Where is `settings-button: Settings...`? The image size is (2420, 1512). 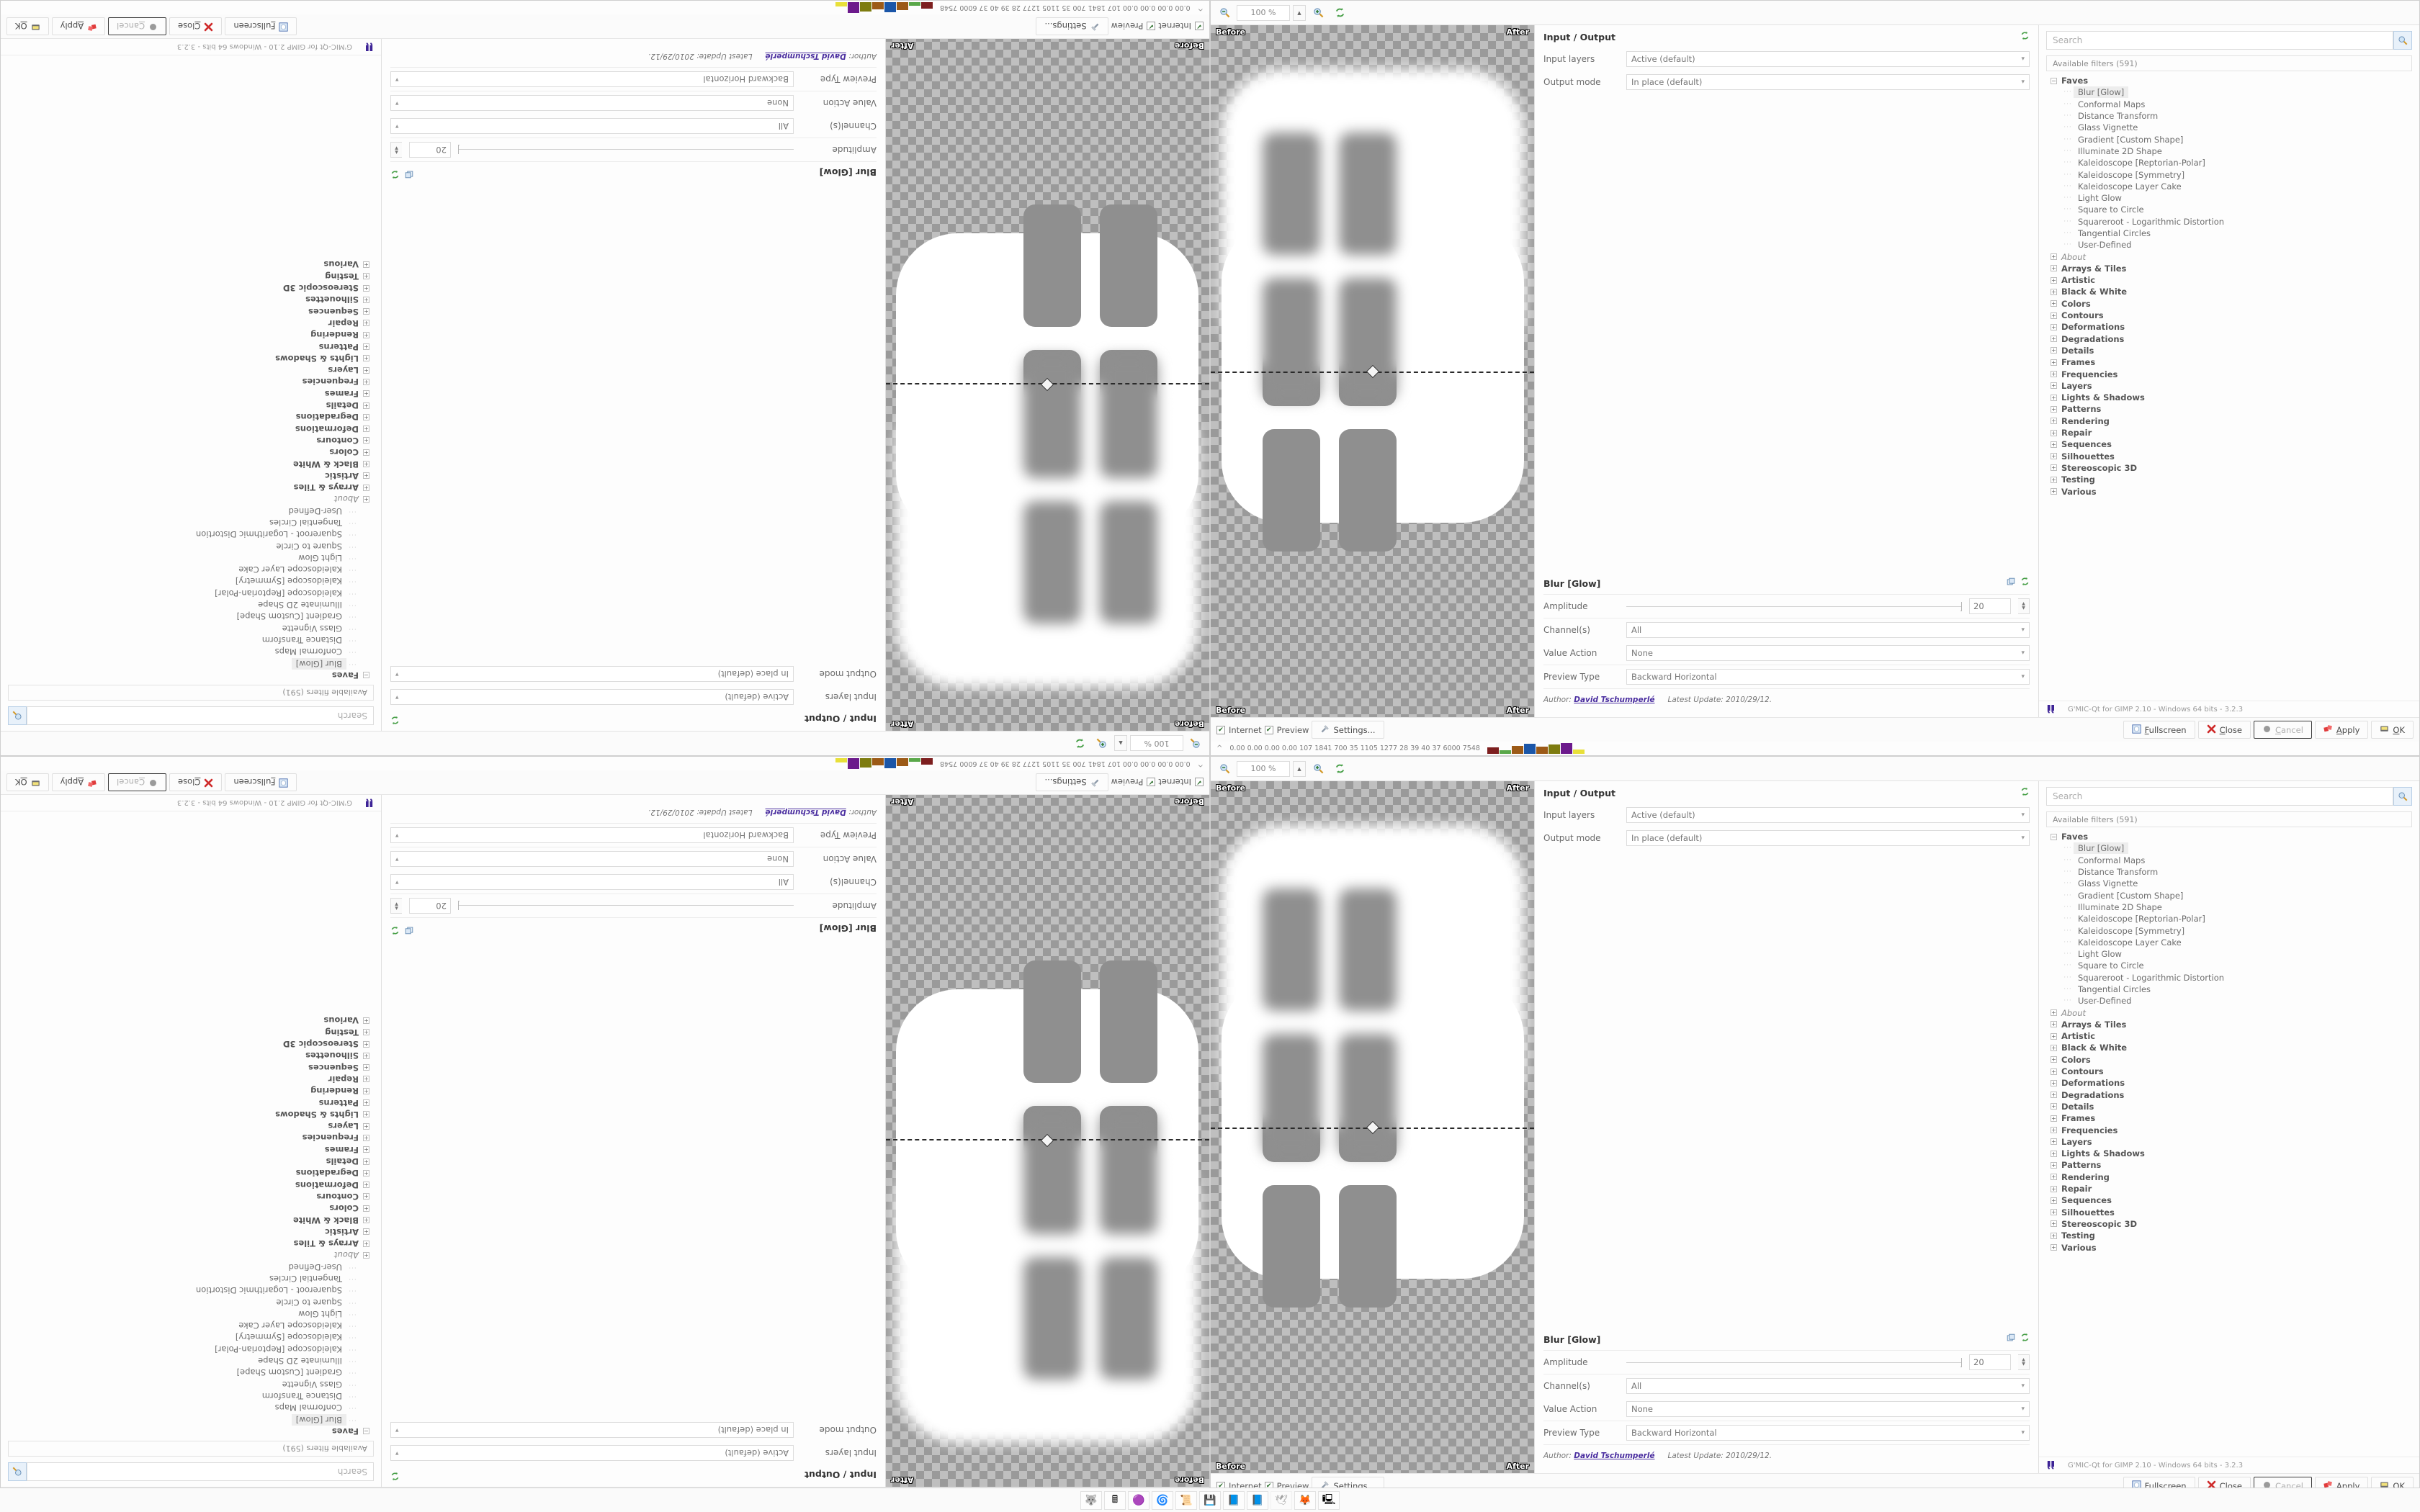 settings-button: Settings... is located at coordinates (1072, 26).